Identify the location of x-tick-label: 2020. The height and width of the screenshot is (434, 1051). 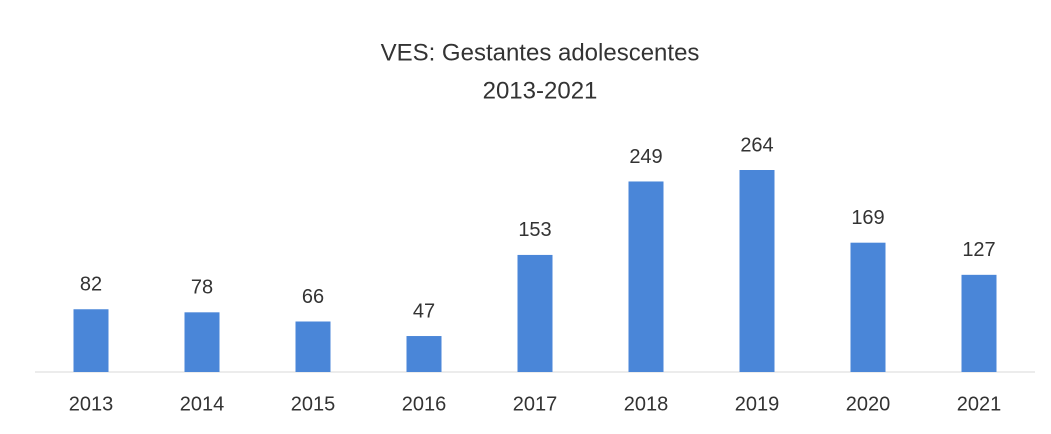
(868, 404).